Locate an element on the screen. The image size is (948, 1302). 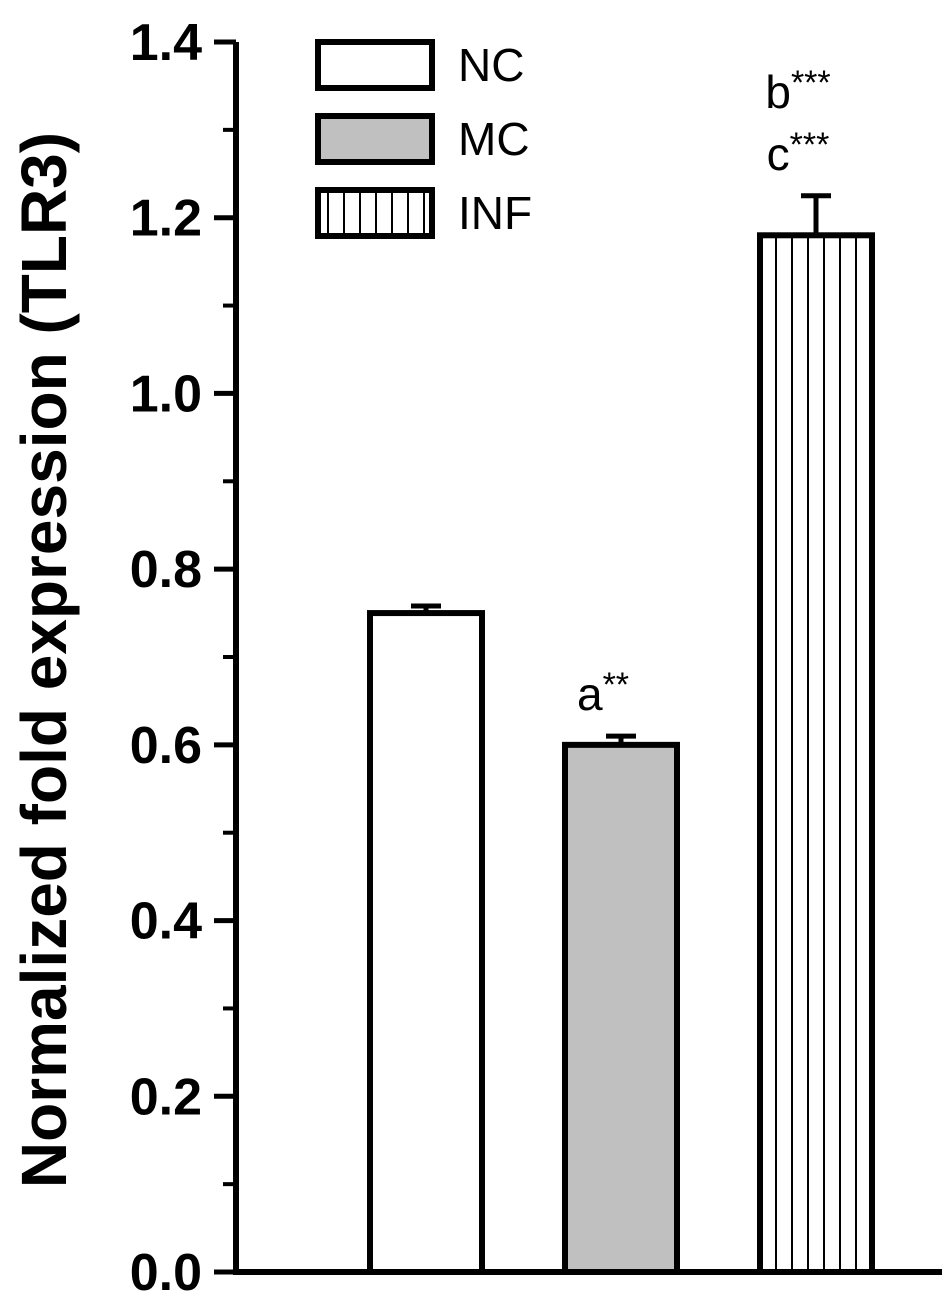
y-tick-label: 0.8 is located at coordinates (166, 570).